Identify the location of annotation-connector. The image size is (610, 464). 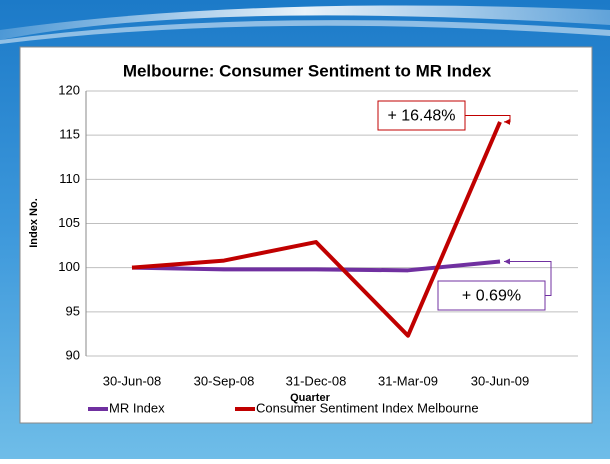
(528, 278).